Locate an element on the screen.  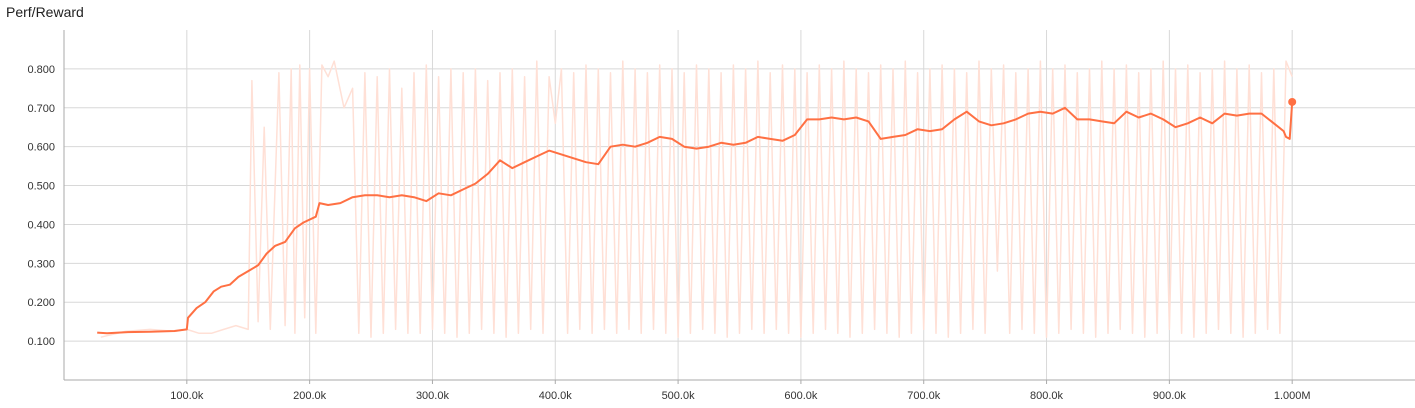
y-tick-label: 0.100 is located at coordinates (41, 342).